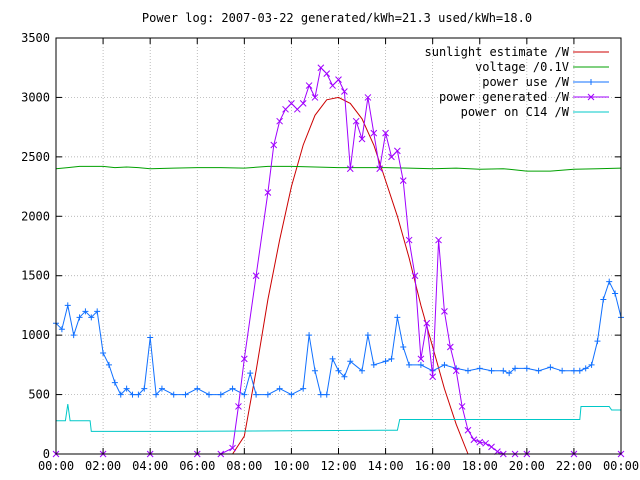 The image size is (640, 480). I want to click on x-tick-label: 12:00, so click(338, 466).